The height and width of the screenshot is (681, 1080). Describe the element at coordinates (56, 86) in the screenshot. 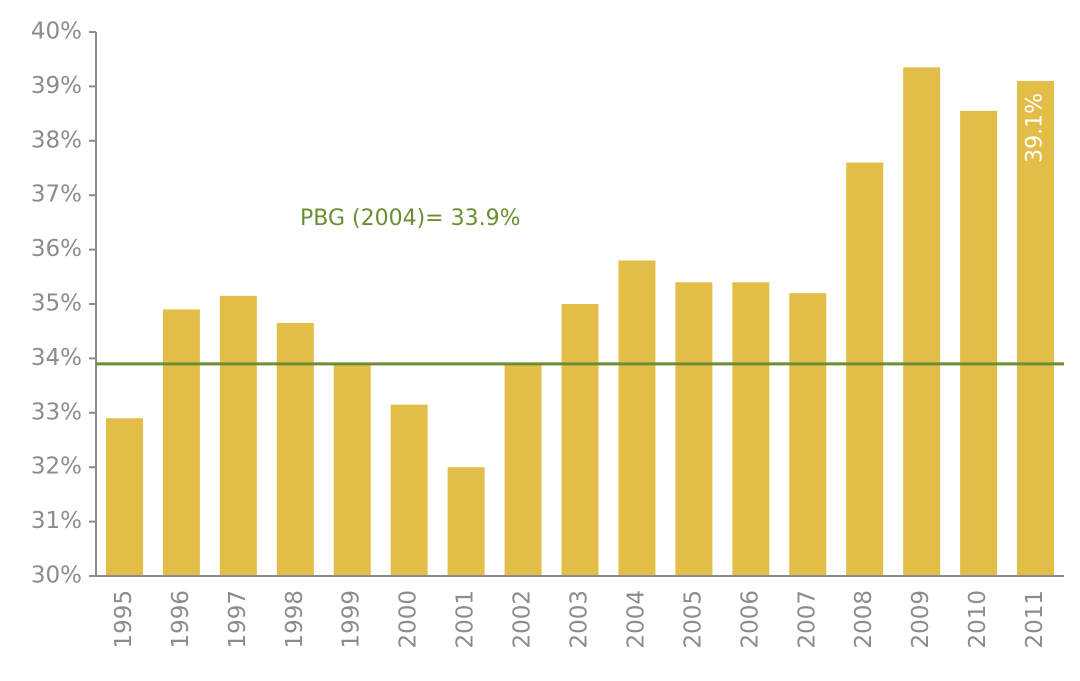

I see `y-tick-label: 39%` at that location.